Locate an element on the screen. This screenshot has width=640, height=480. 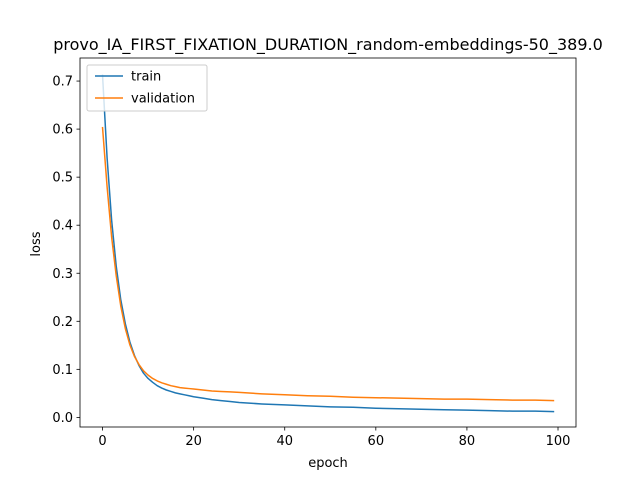
x-tick-label: 60 is located at coordinates (376, 441).